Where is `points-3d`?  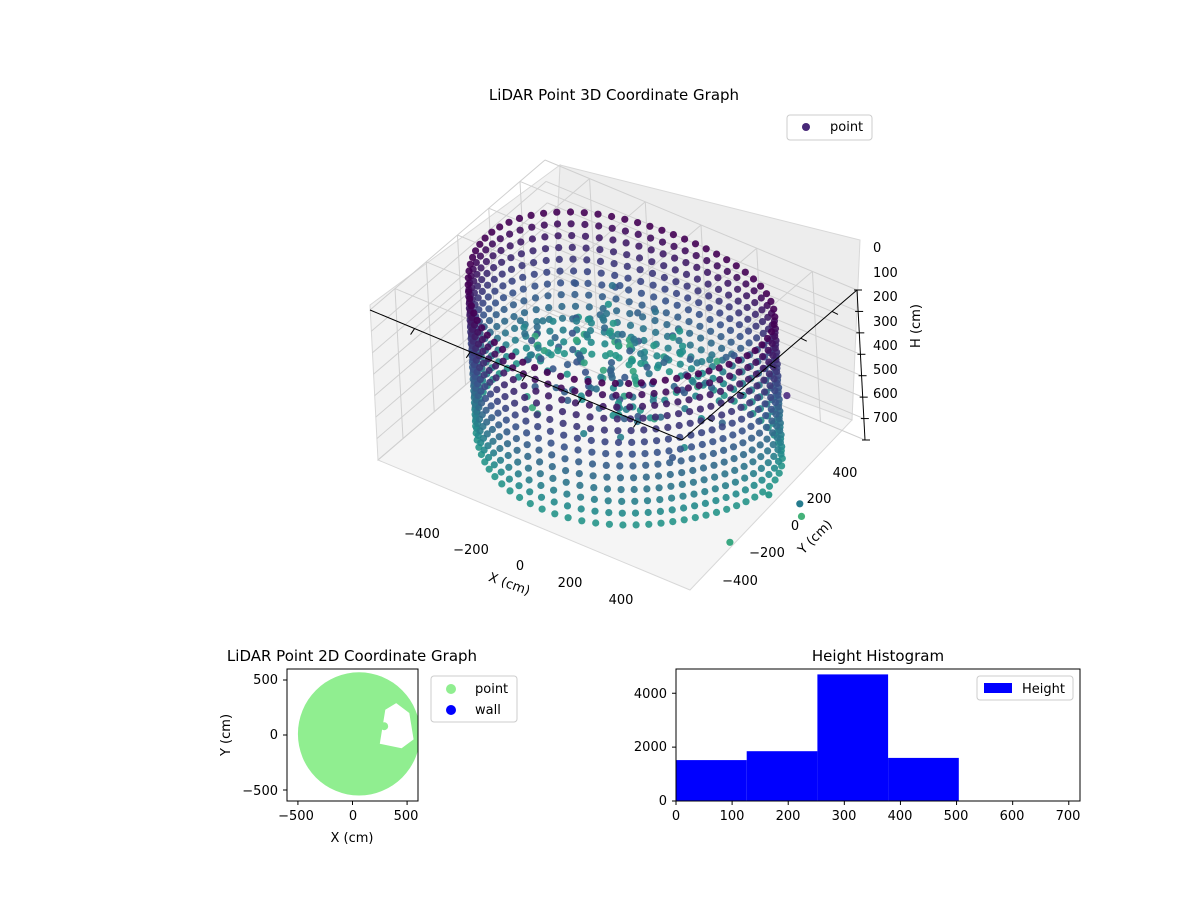 points-3d is located at coordinates (635, 377).